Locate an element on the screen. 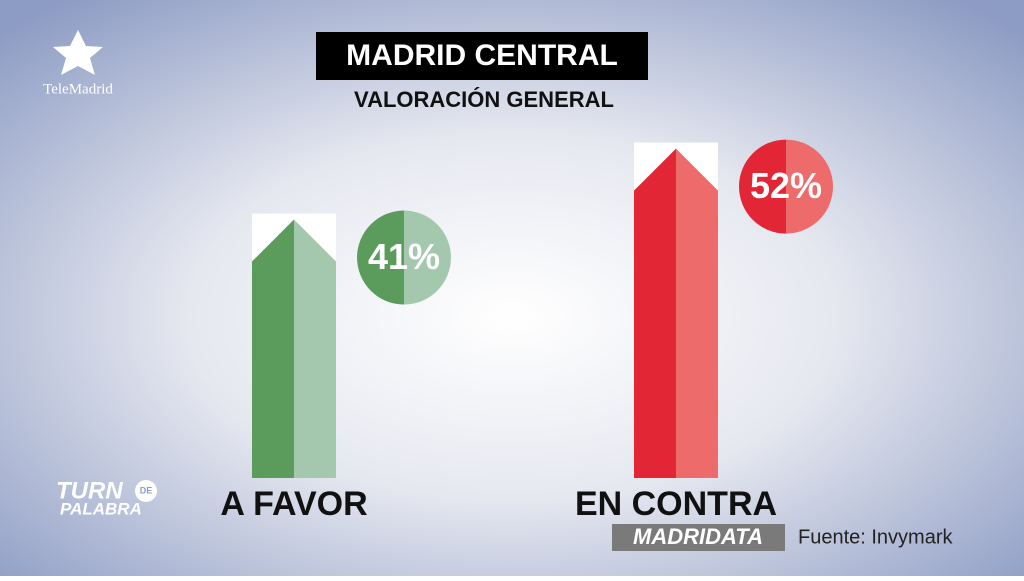  logo-star is located at coordinates (78, 52).